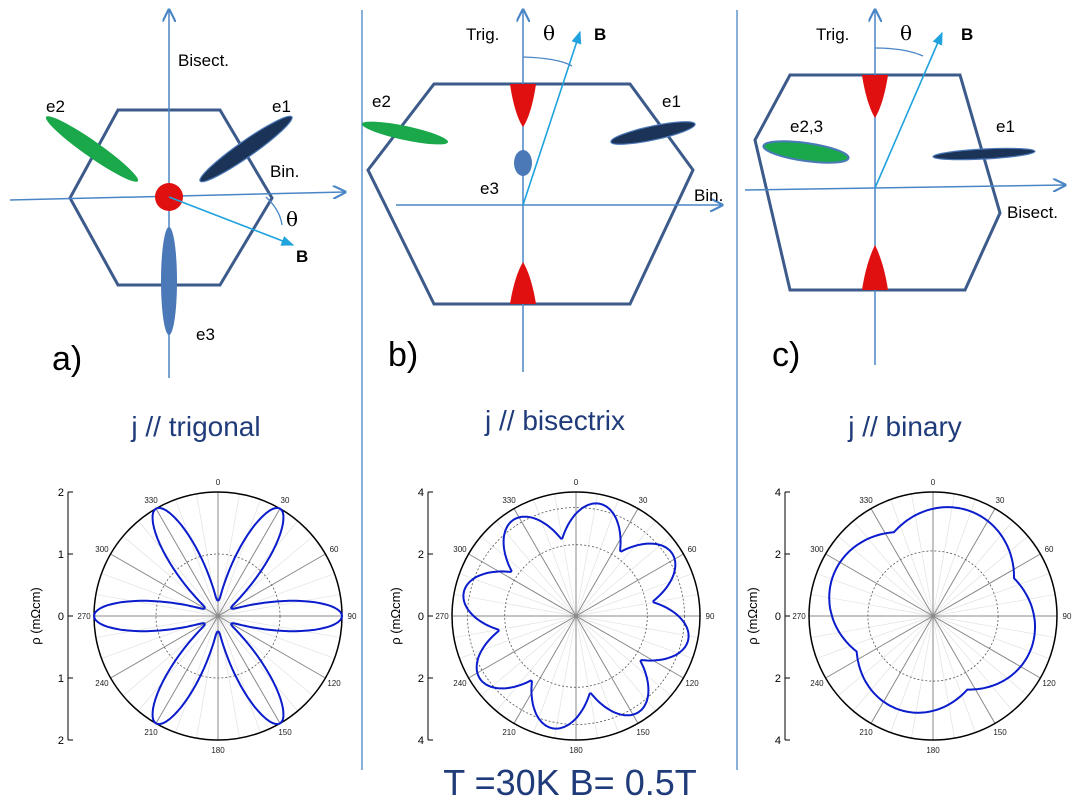  I want to click on hole-pocket-top, so click(875, 96).